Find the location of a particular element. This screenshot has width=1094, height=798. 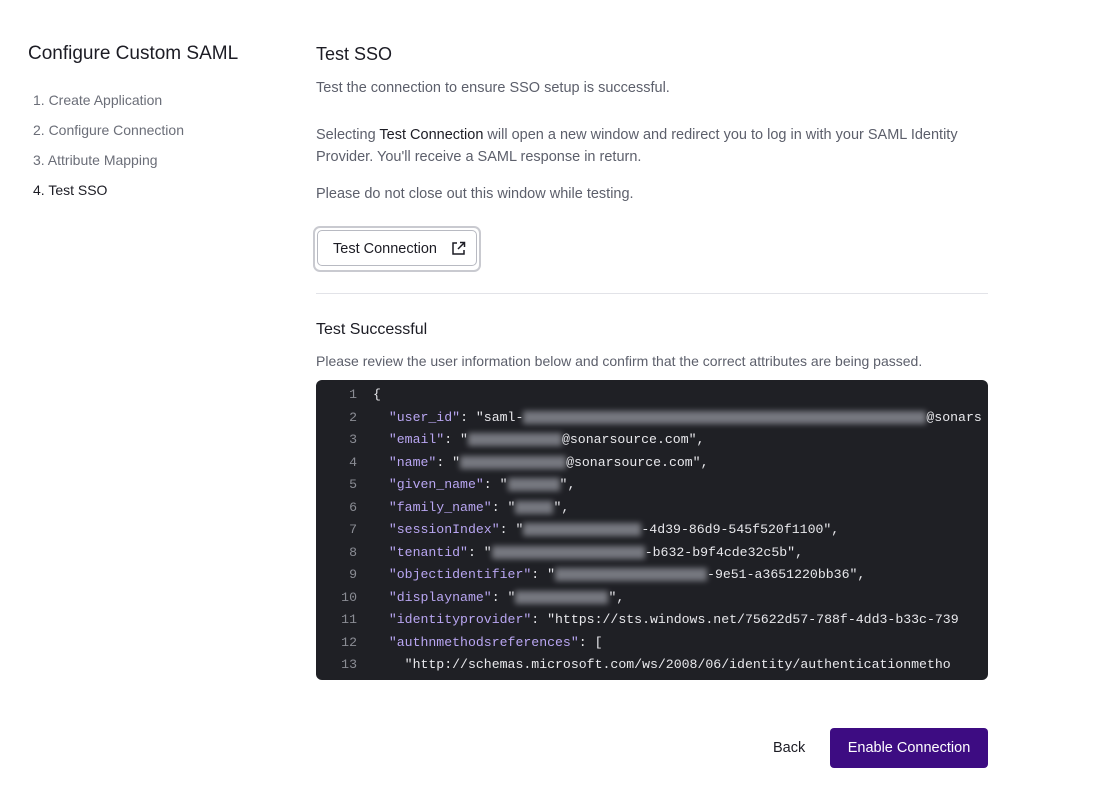

code-line: 4 "name": " @sonarsource.com", is located at coordinates (652, 463).